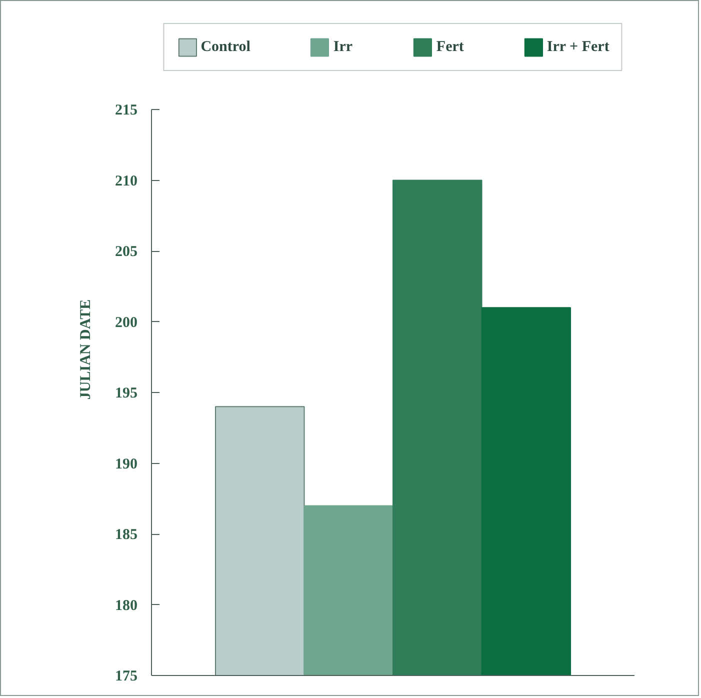  Describe the element at coordinates (343, 47) in the screenshot. I see `legend-label: Irr` at that location.